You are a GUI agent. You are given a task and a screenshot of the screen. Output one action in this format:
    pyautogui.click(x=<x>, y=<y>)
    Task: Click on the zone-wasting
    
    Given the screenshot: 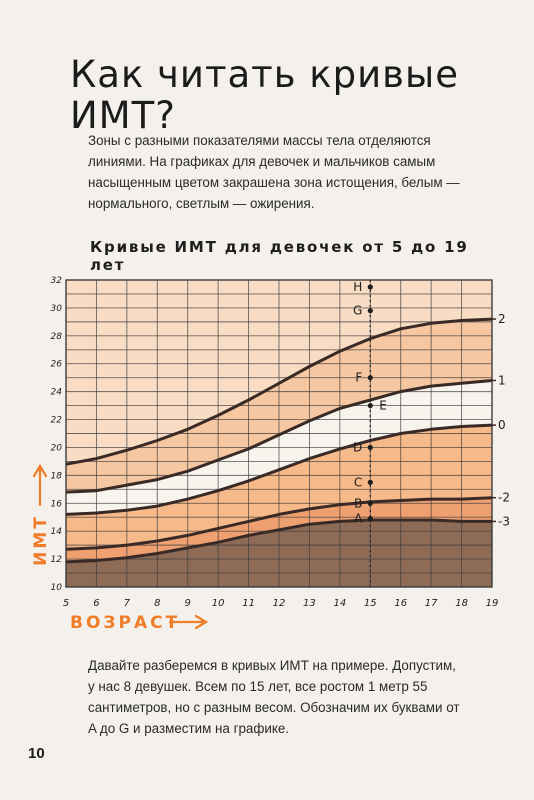 What is the action you would take?
    pyautogui.click(x=279, y=529)
    